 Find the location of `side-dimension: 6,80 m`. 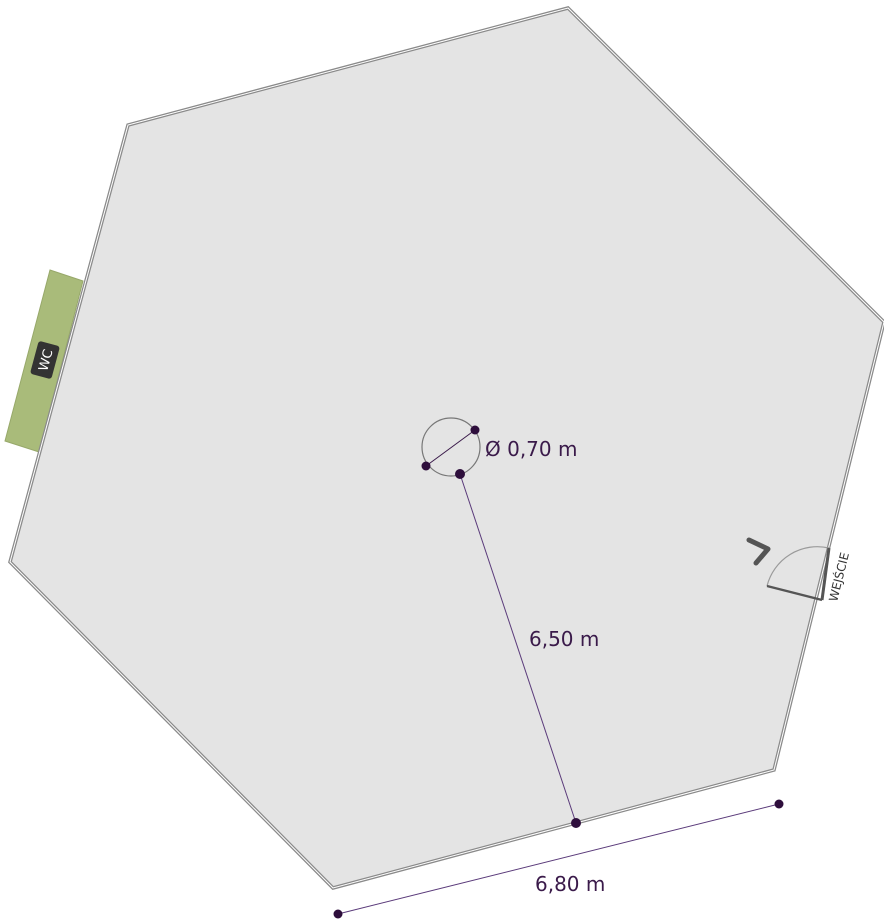

side-dimension: 6,80 m is located at coordinates (558, 859).